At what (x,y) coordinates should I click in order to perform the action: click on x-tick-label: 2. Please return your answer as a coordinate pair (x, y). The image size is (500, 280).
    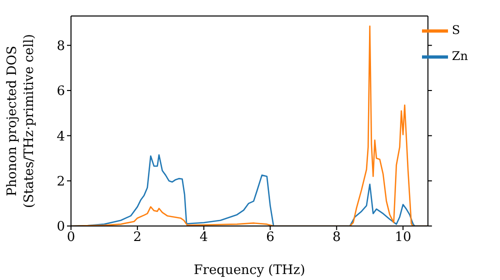
    Looking at the image, I should click on (137, 238).